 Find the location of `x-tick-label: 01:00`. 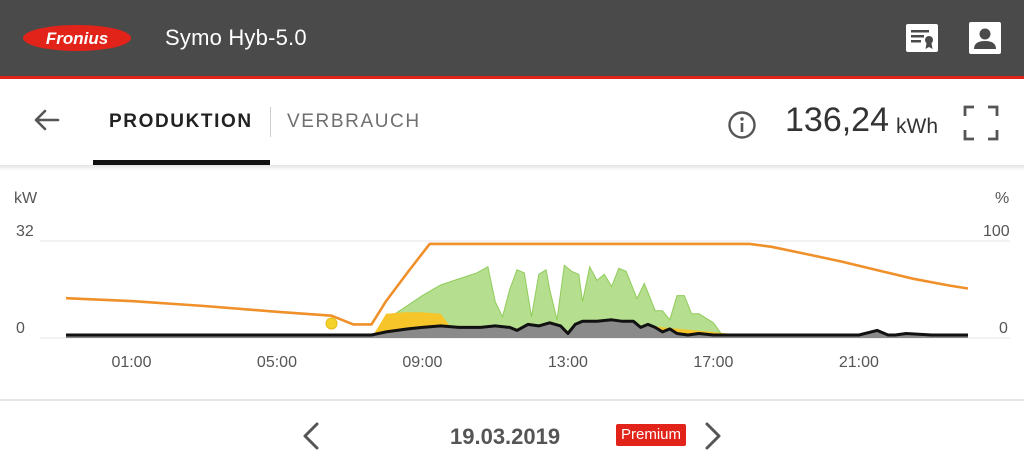

x-tick-label: 01:00 is located at coordinates (131, 362).